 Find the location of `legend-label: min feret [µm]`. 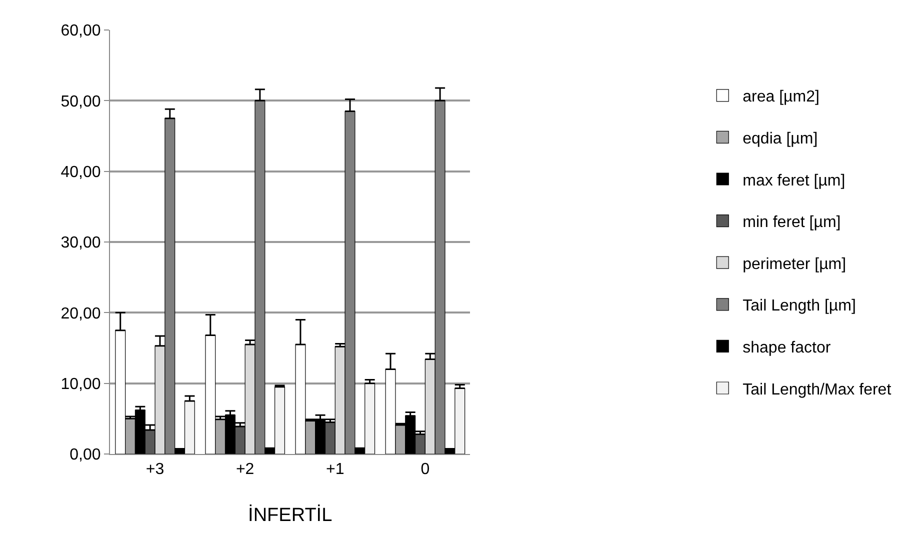

legend-label: min feret [µm] is located at coordinates (791, 223).